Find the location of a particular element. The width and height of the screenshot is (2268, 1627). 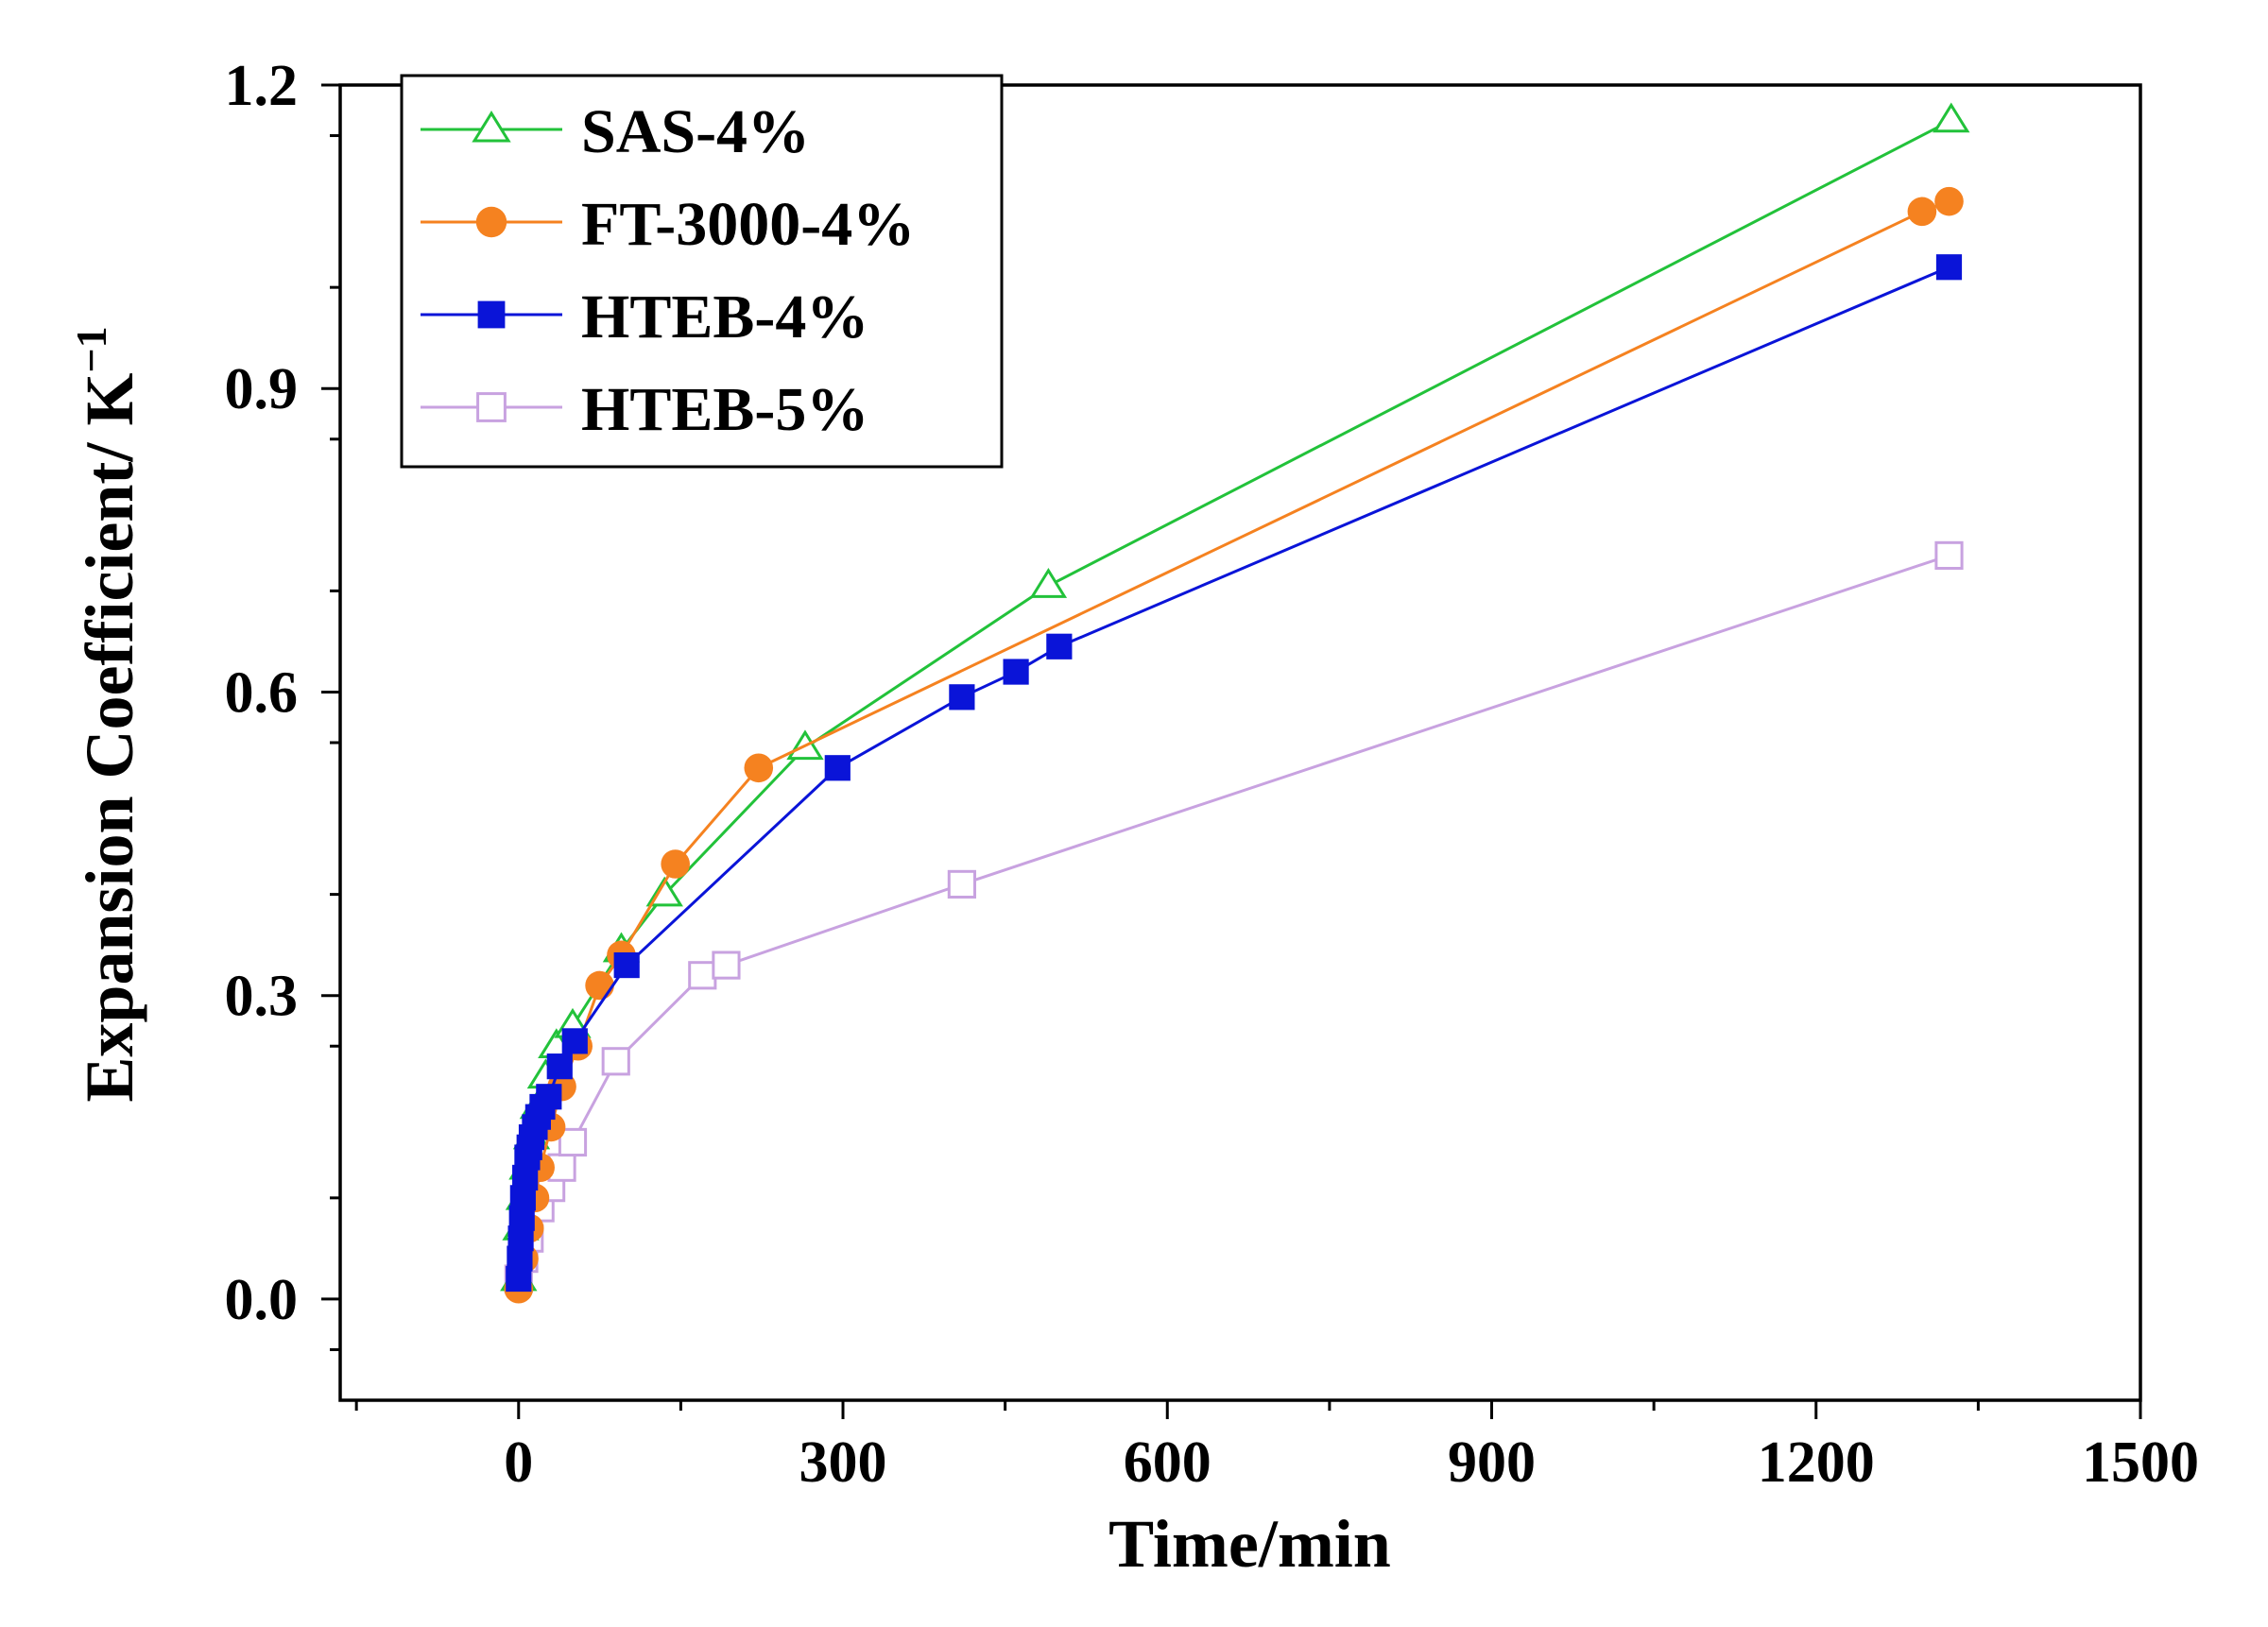

legend-label: FT-3000-4% is located at coordinates (748, 224).